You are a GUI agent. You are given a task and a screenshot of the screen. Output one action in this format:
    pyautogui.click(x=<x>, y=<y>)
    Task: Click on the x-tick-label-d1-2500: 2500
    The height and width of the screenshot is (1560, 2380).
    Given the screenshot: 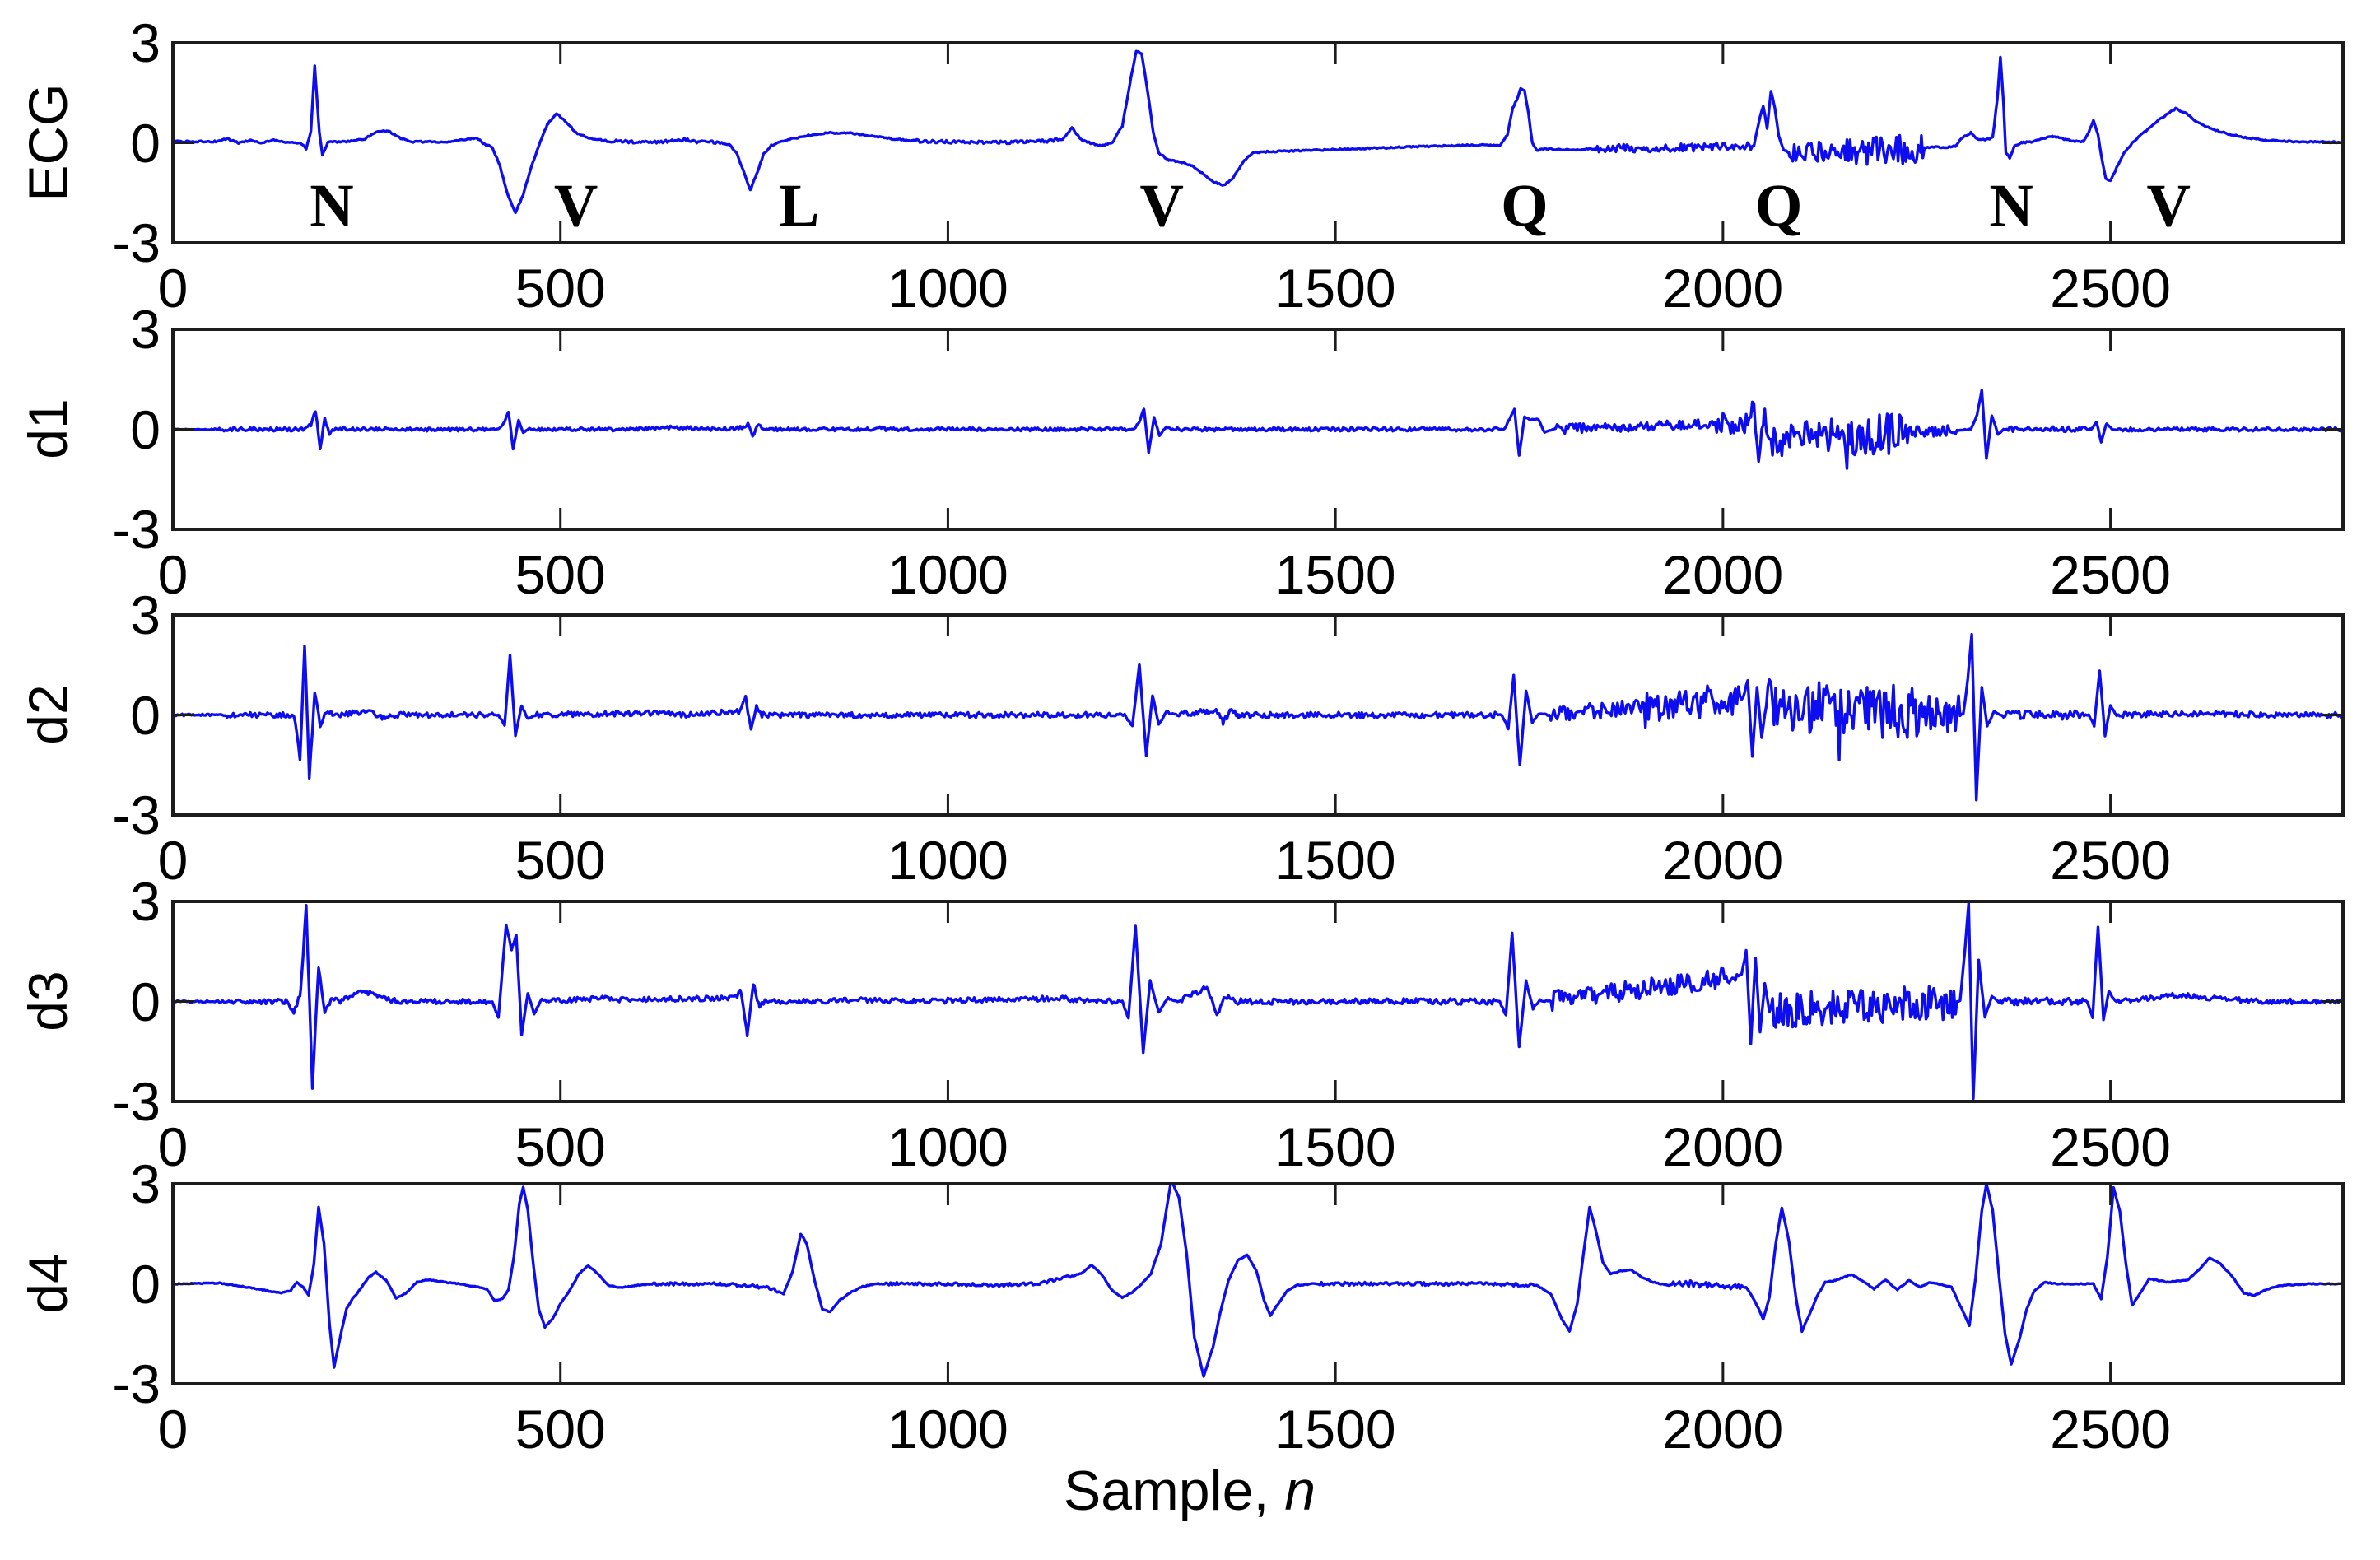 What is the action you would take?
    pyautogui.click(x=2110, y=574)
    